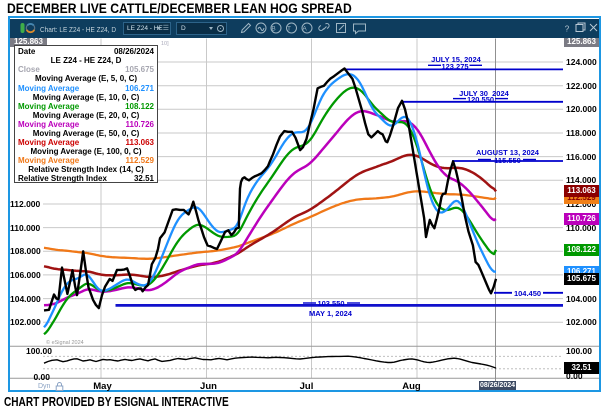 The image size is (614, 410). I want to click on svg-text: A, so click(304, 29).